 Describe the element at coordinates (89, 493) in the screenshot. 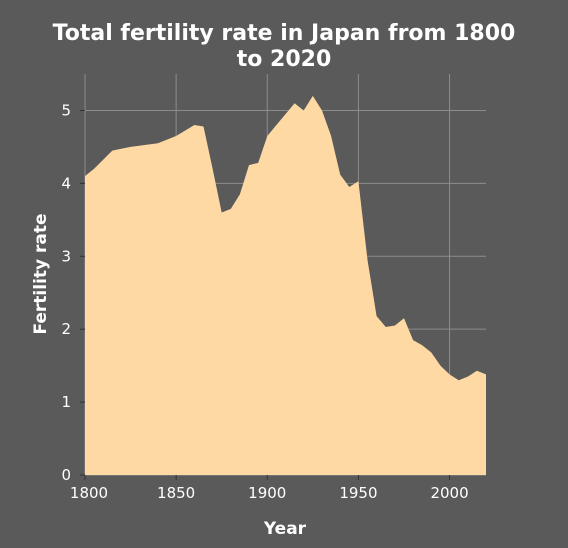

I see `x-tick-label-1800: 1800` at that location.